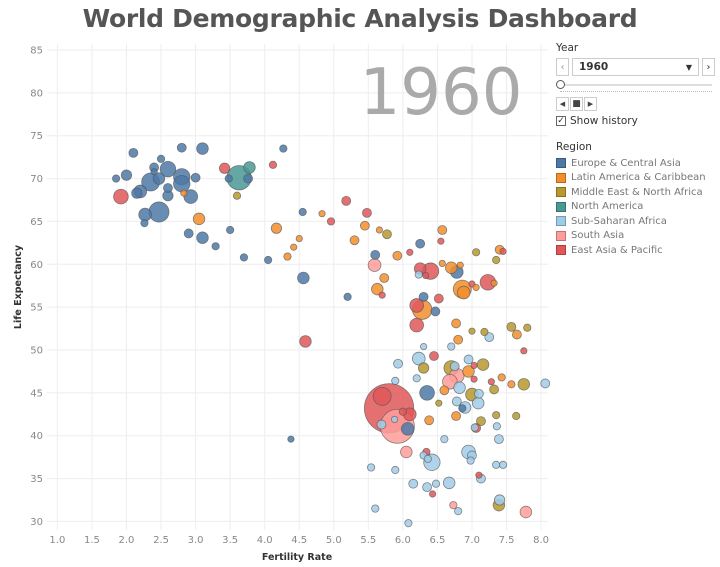  Describe the element at coordinates (636, 85) in the screenshot. I see `year-slider` at that location.